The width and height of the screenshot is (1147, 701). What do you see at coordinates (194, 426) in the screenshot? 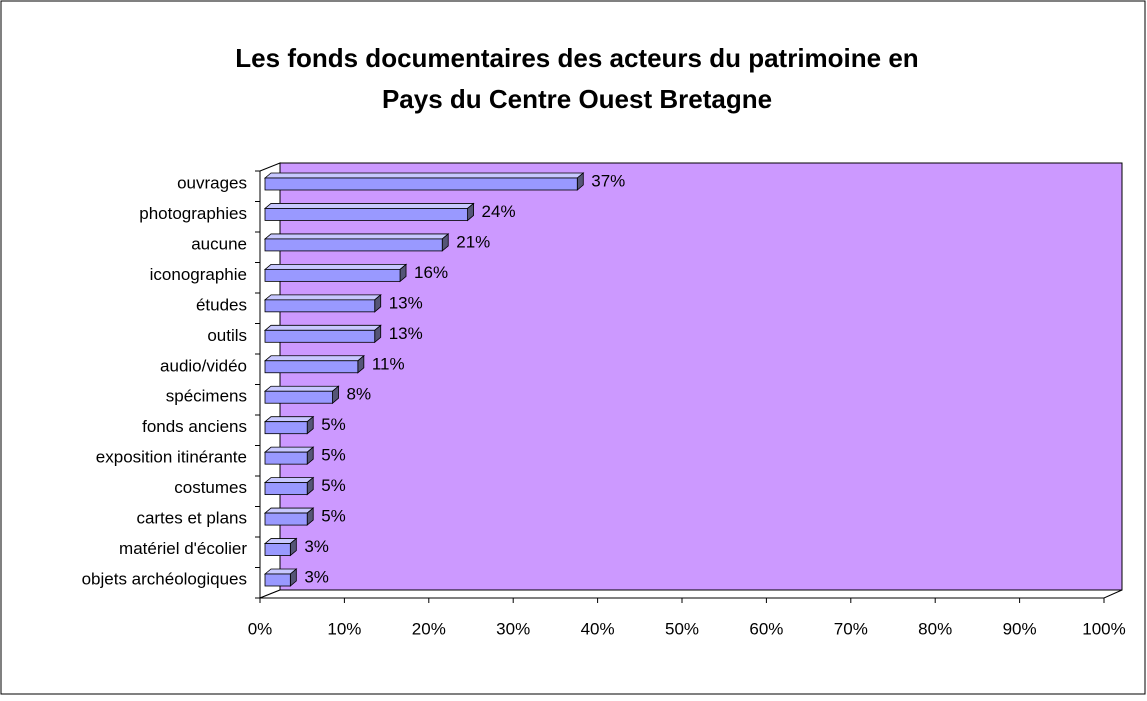
I see `y-tick-label: fonds anciens` at bounding box center [194, 426].